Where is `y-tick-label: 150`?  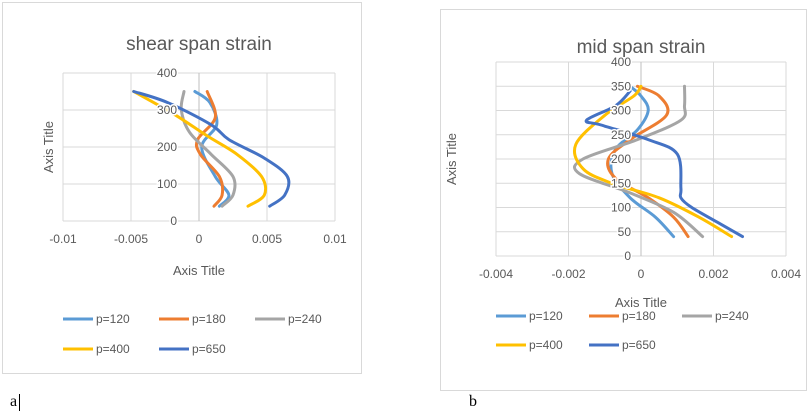 y-tick-label: 150 is located at coordinates (621, 183).